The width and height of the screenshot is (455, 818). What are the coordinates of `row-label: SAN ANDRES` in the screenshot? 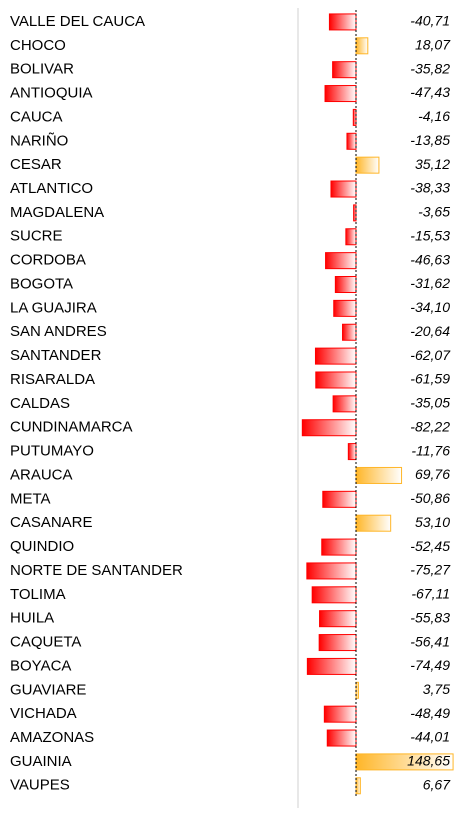 It's located at (58, 331).